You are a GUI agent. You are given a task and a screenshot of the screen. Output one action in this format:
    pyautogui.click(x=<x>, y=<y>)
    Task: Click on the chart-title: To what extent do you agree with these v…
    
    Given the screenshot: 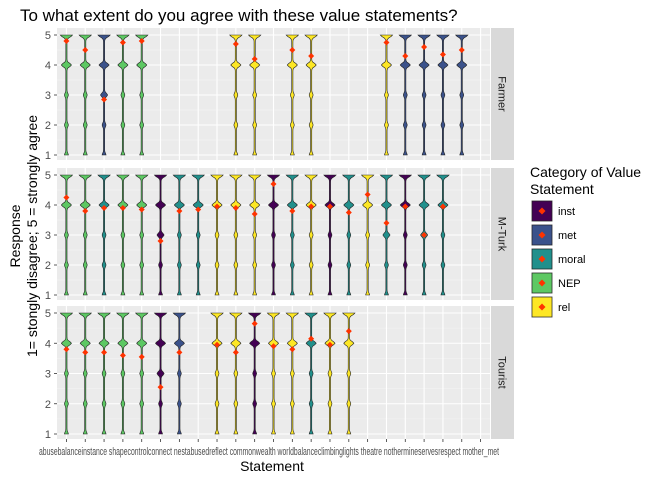 What is the action you would take?
    pyautogui.click(x=239, y=15)
    